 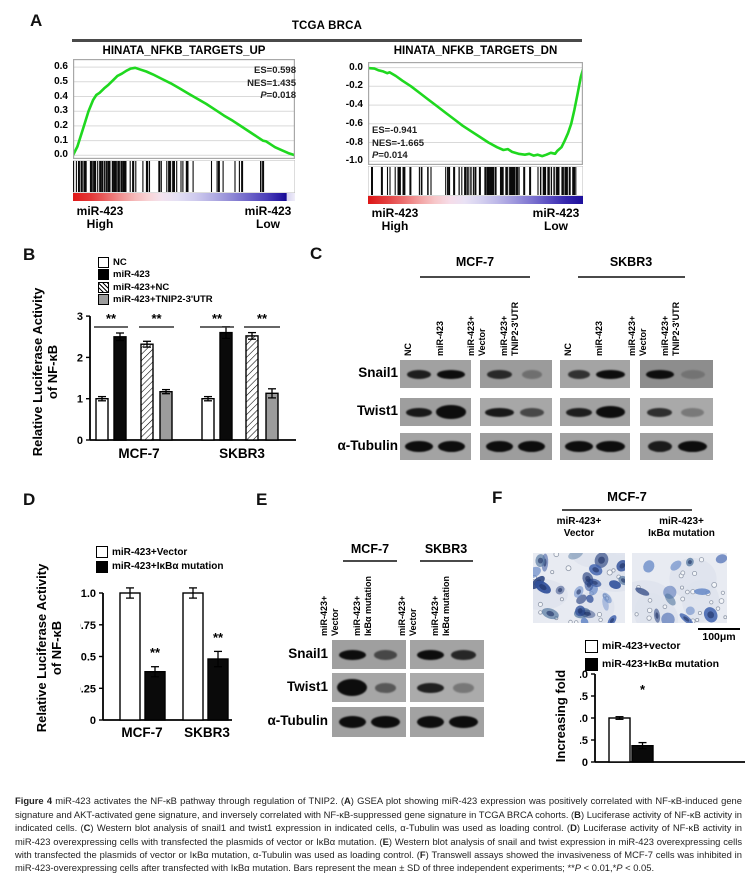 What do you see at coordinates (354, 142) in the screenshot?
I see `gsea-ytick: -0.8` at bounding box center [354, 142].